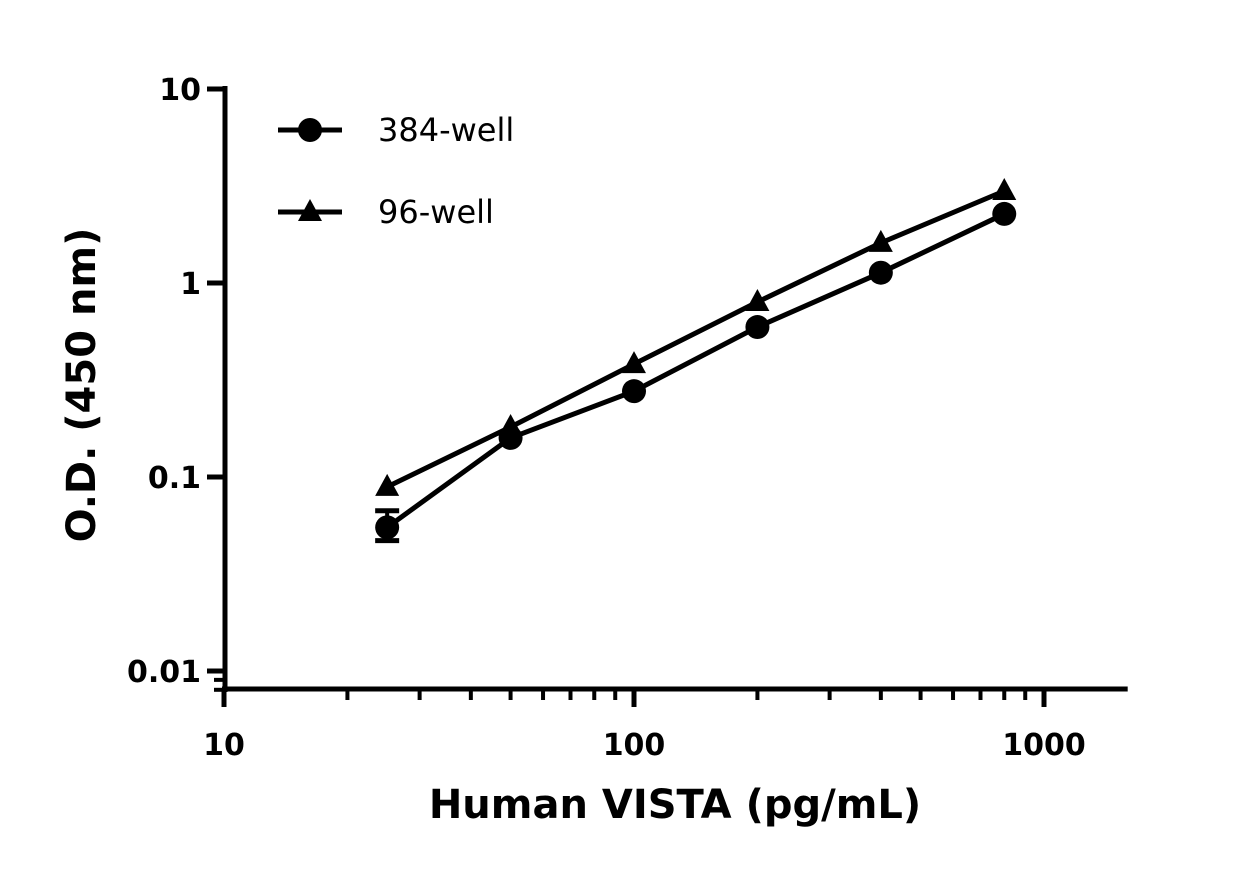 This screenshot has height=869, width=1250. Describe the element at coordinates (1044, 745) in the screenshot. I see `x-tick-label: 1000` at that location.